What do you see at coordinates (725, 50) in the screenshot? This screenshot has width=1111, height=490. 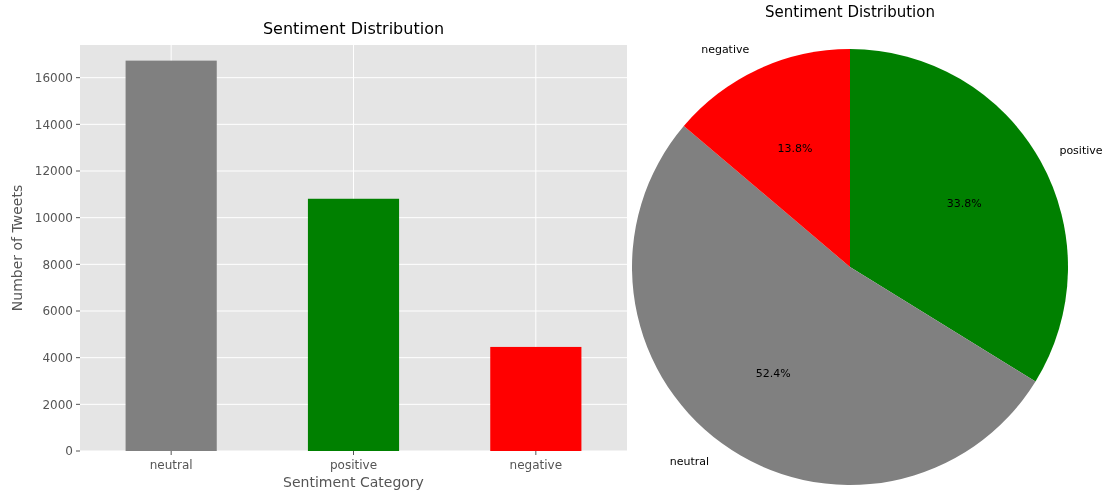 I see `slice-label: negative` at bounding box center [725, 50].